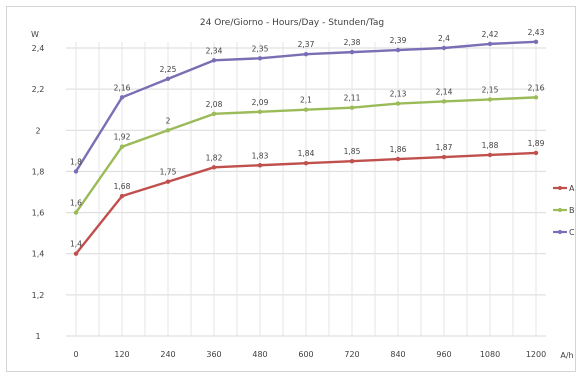 The width and height of the screenshot is (584, 379). What do you see at coordinates (490, 89) in the screenshot?
I see `data-label: 2,15` at bounding box center [490, 89].